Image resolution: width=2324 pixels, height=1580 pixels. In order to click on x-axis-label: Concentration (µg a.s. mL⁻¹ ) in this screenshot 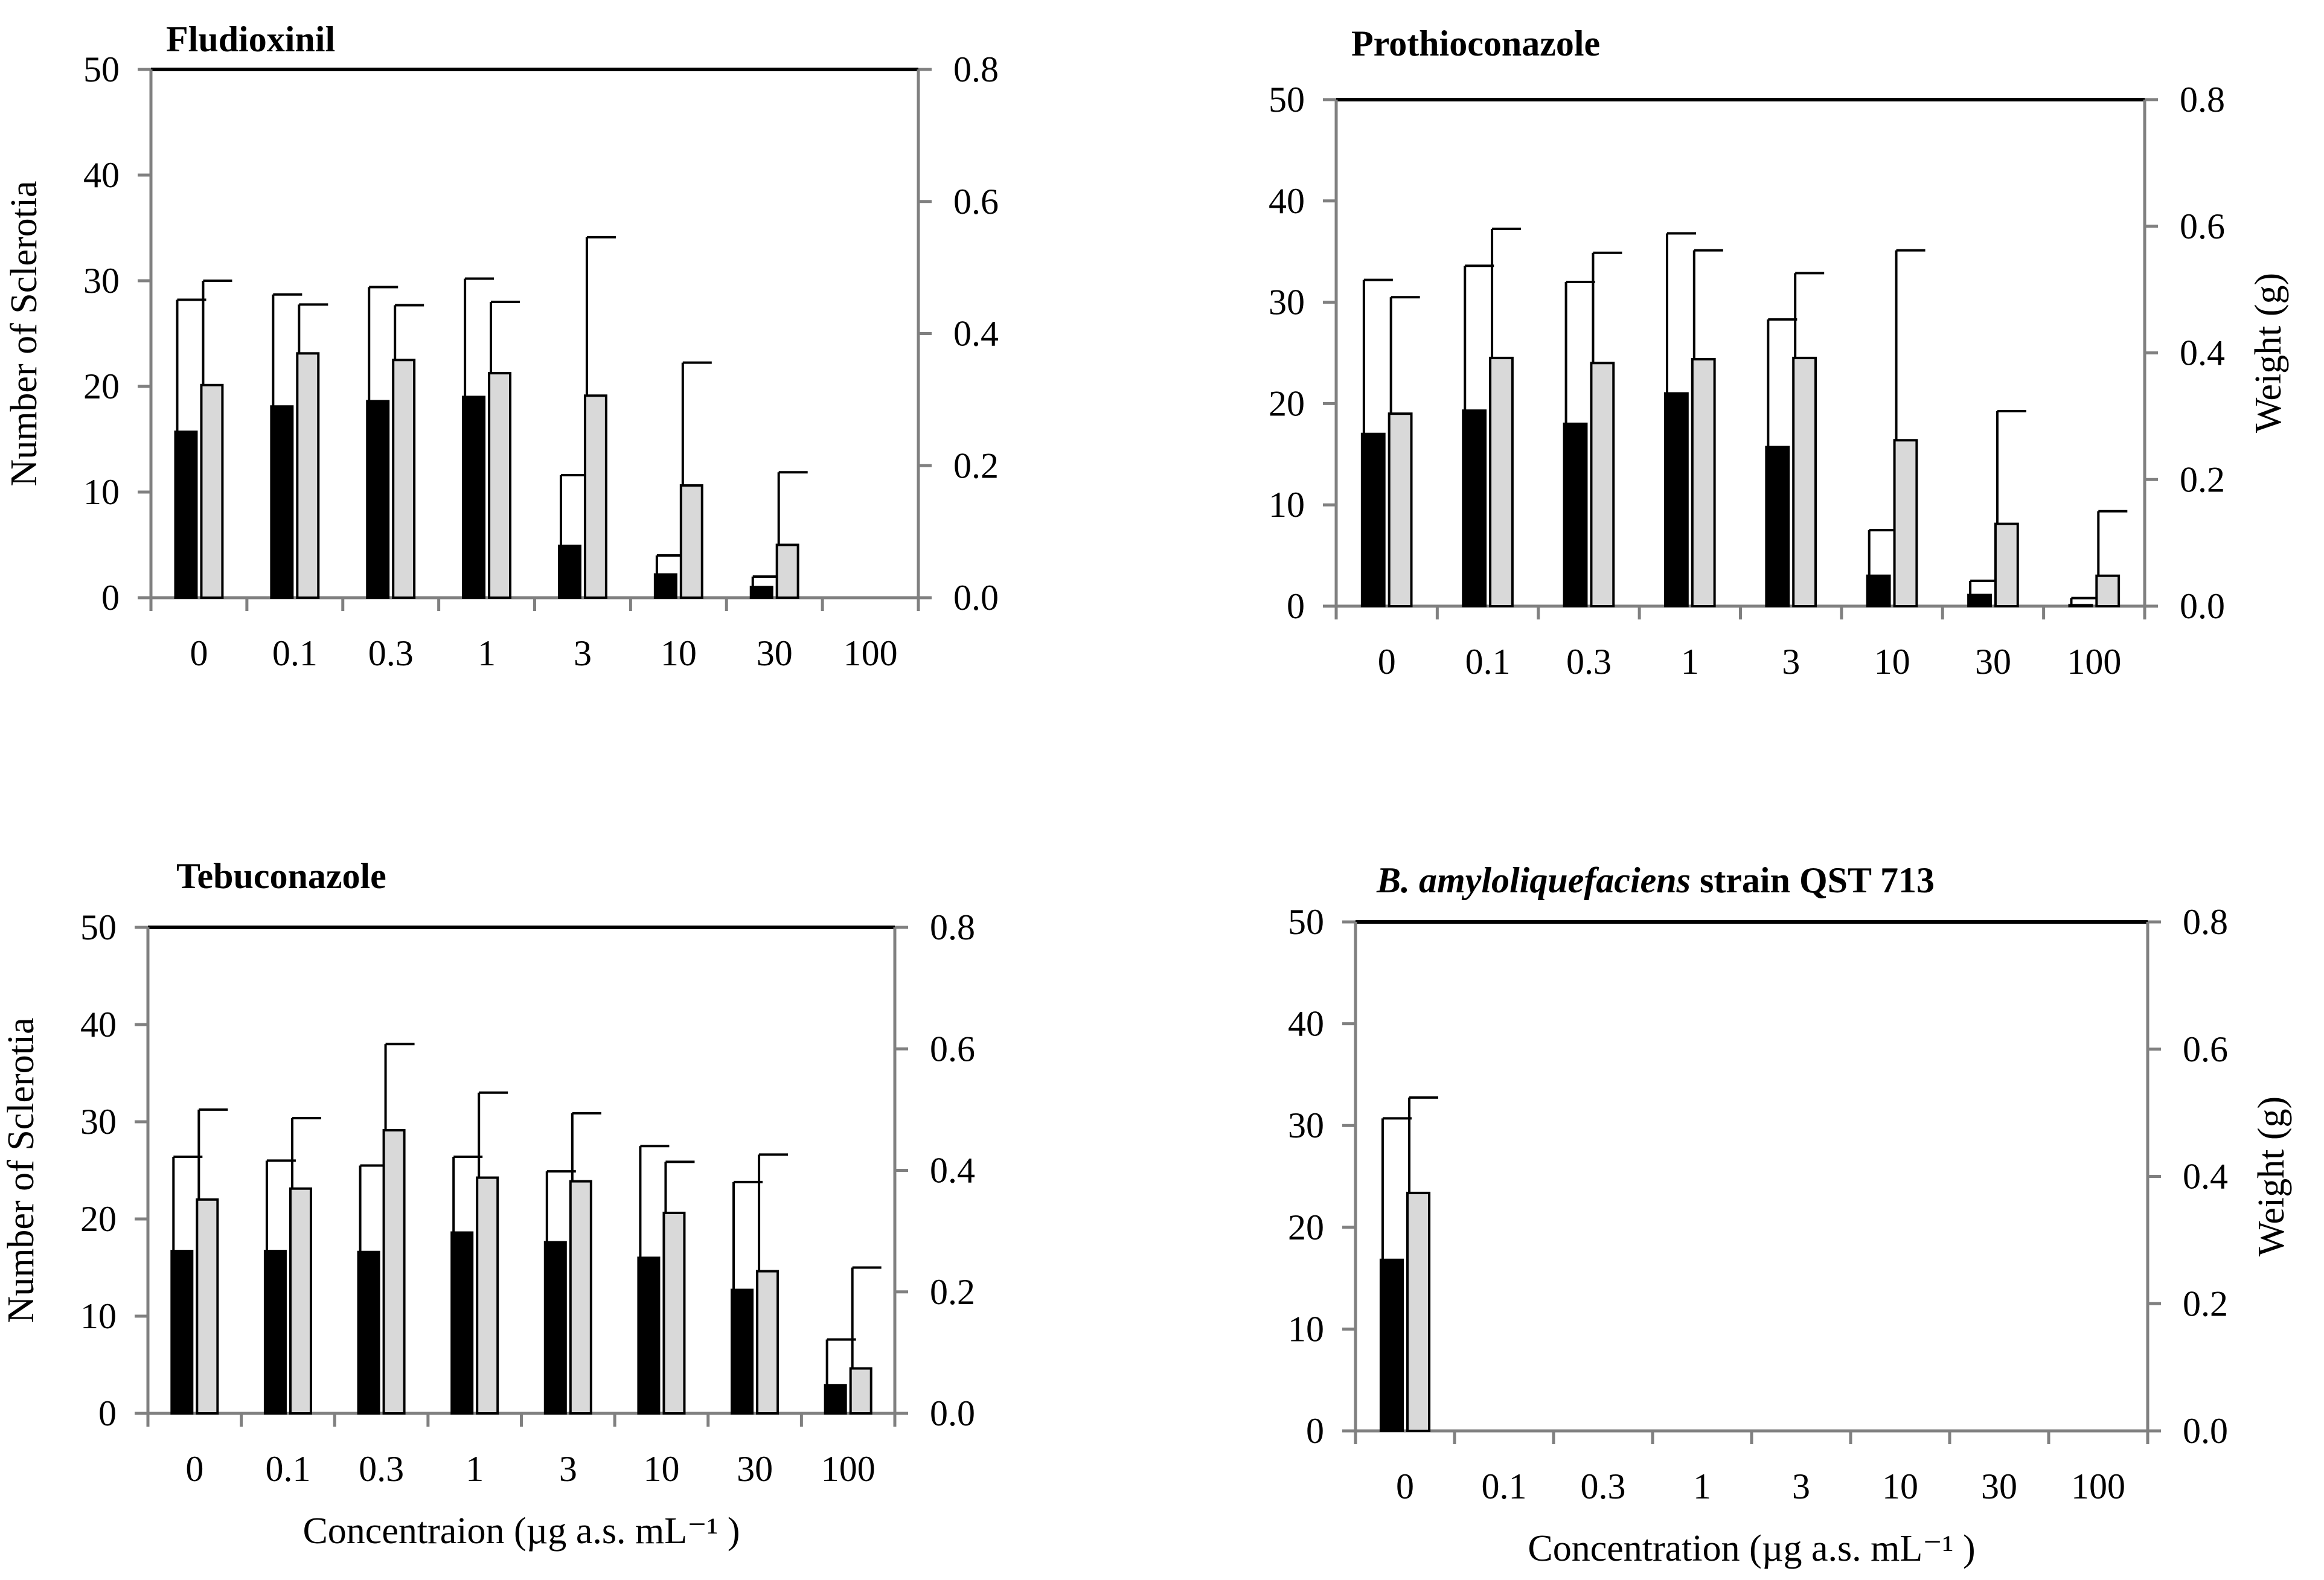, I will do `click(1751, 1548)`.